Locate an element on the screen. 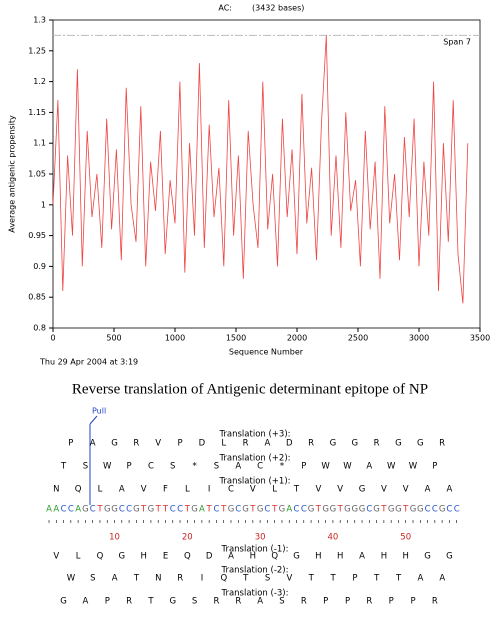  frame-label: Translation (+2): is located at coordinates (254, 459).